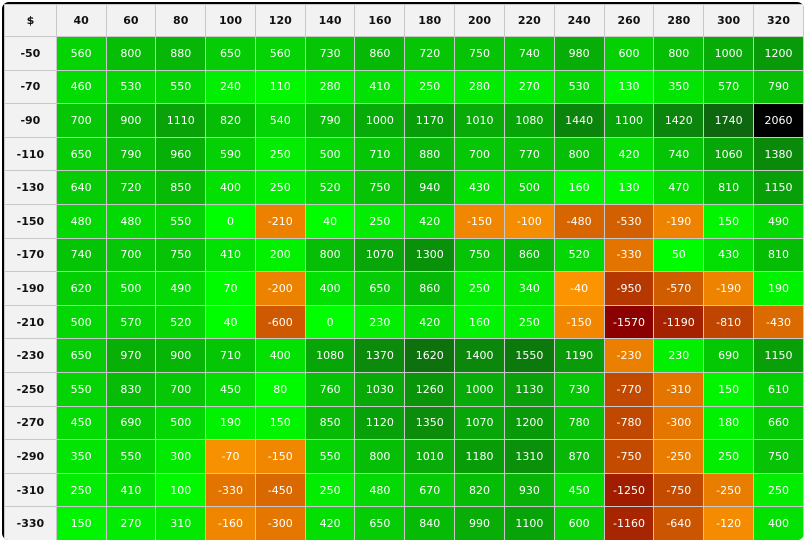 Image resolution: width=808 pixels, height=544 pixels. I want to click on value-cell: 1400, so click(479, 355).